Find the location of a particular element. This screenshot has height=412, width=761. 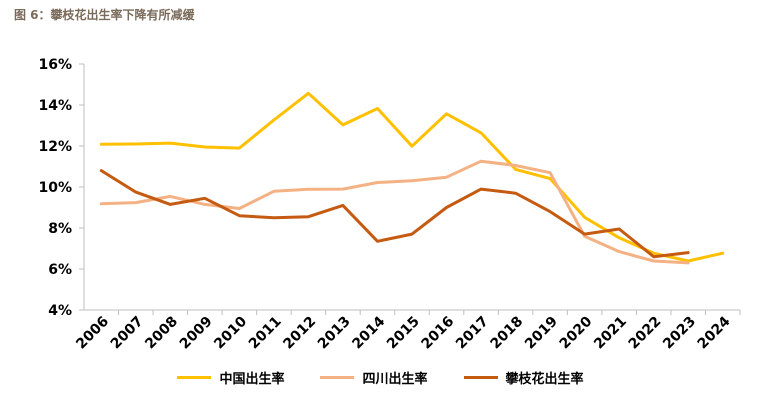

x-tick-label: 2012 is located at coordinates (299, 333).